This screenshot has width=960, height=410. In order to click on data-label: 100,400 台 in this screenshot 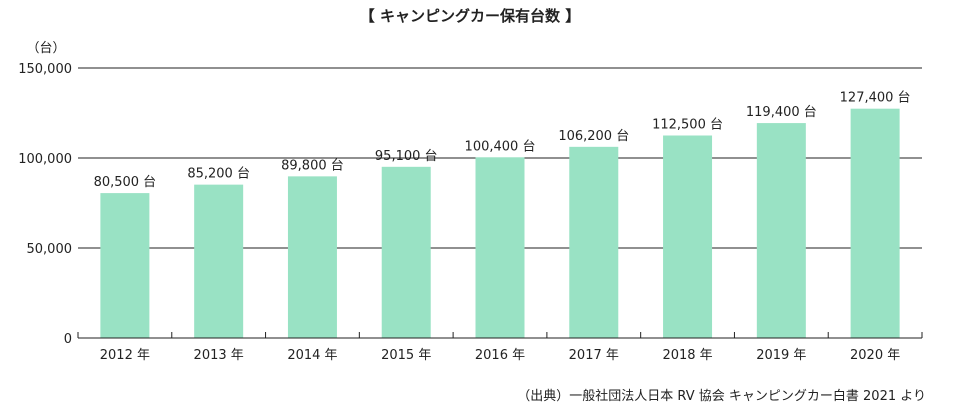, I will do `click(500, 146)`.